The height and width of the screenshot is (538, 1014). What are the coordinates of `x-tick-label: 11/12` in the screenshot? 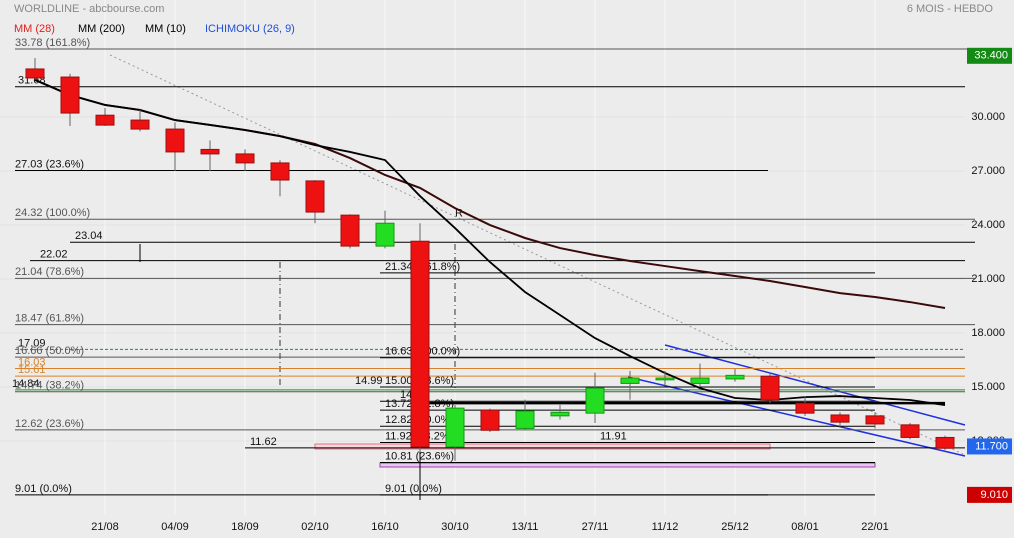 It's located at (665, 527).